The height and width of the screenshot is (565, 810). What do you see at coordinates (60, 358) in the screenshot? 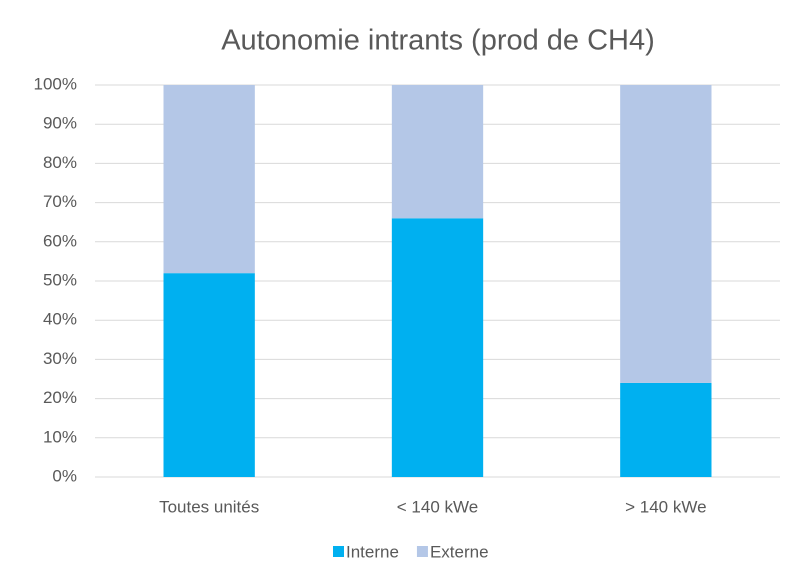
I see `y-tick-label: 30%` at bounding box center [60, 358].